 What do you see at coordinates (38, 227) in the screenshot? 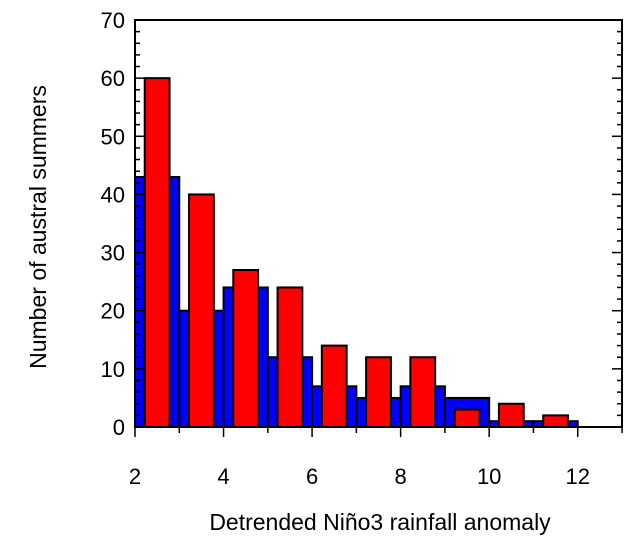
I see `y-axis-title: Number of austral summers` at bounding box center [38, 227].